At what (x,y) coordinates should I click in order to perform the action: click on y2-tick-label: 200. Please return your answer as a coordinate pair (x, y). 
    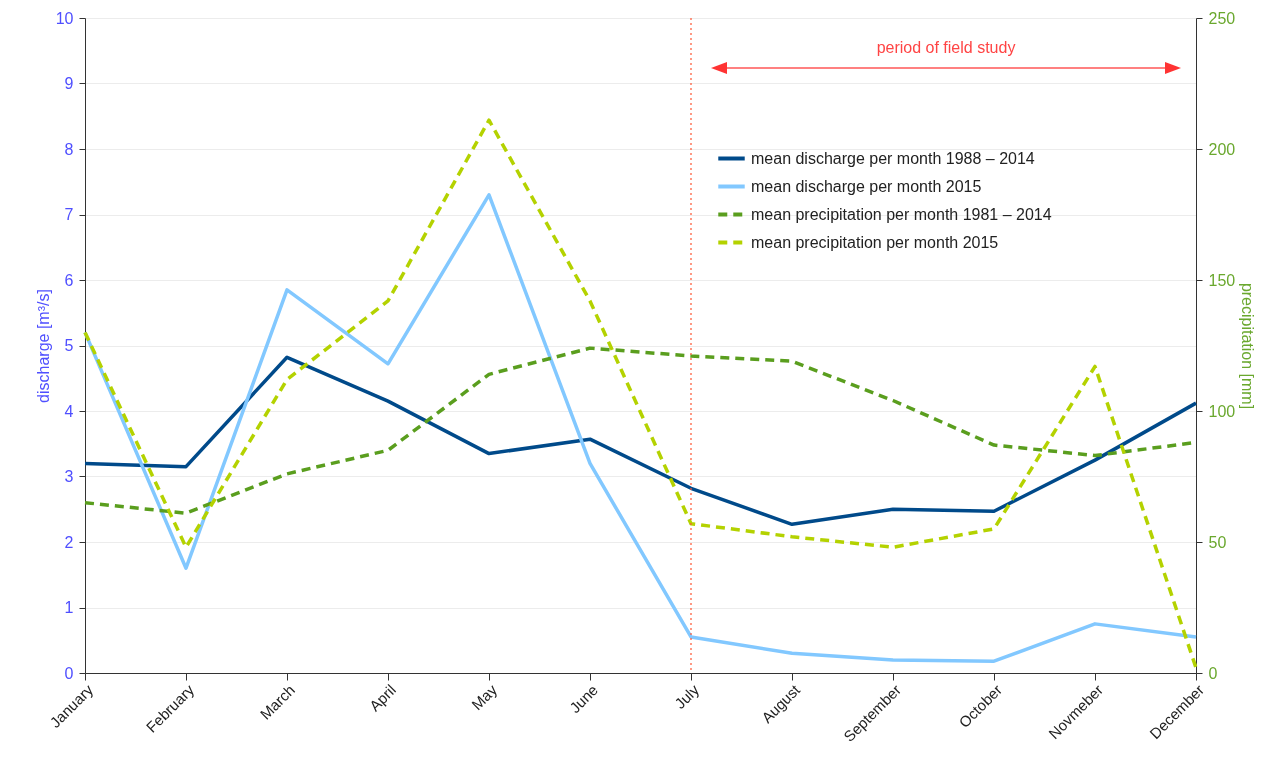
    Looking at the image, I should click on (1222, 149).